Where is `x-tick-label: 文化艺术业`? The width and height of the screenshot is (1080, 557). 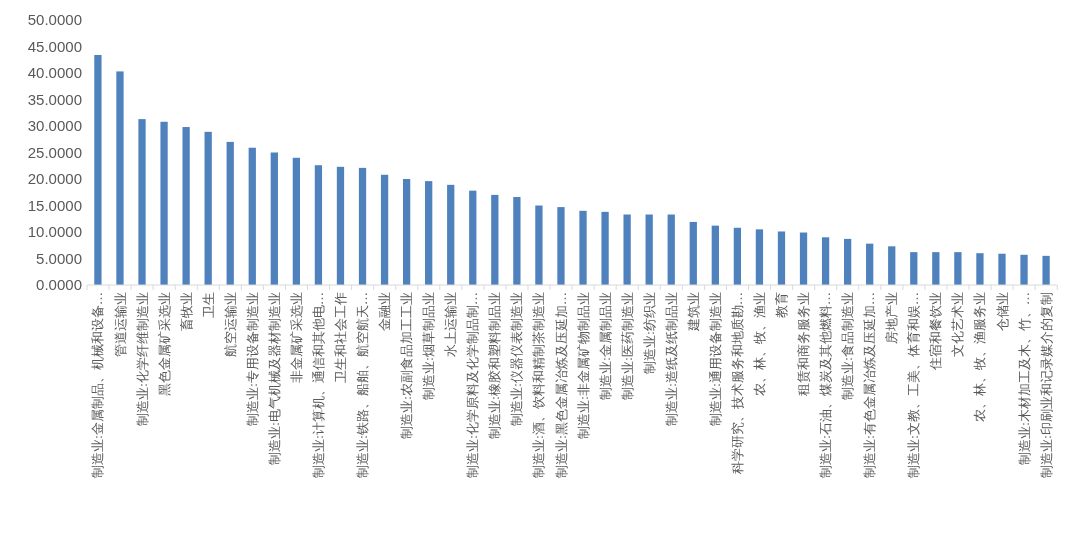
x-tick-label: 文化艺术业 is located at coordinates (958, 324).